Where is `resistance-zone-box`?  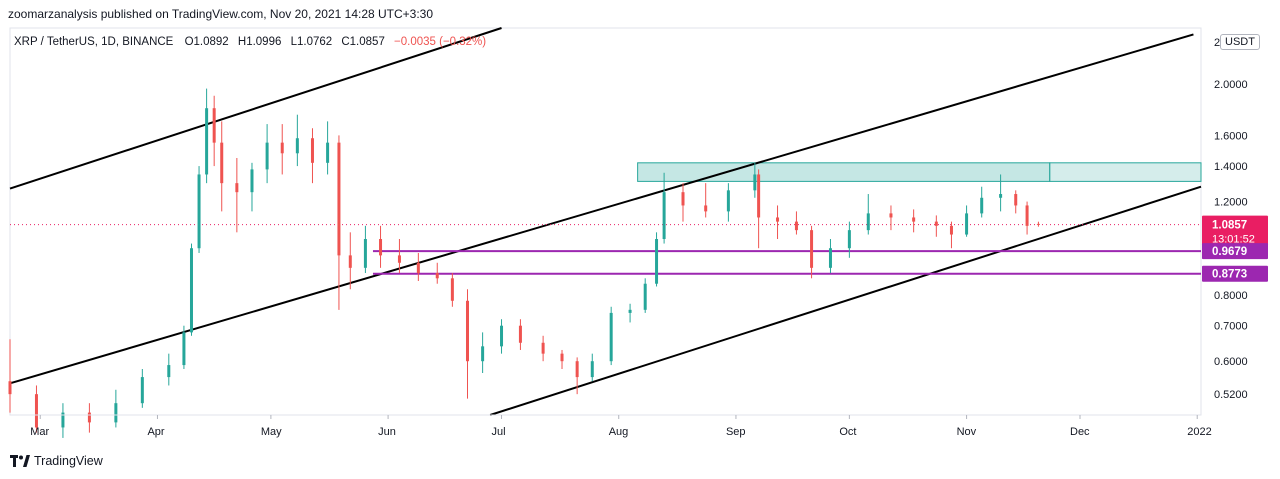
resistance-zone-box is located at coordinates (844, 172).